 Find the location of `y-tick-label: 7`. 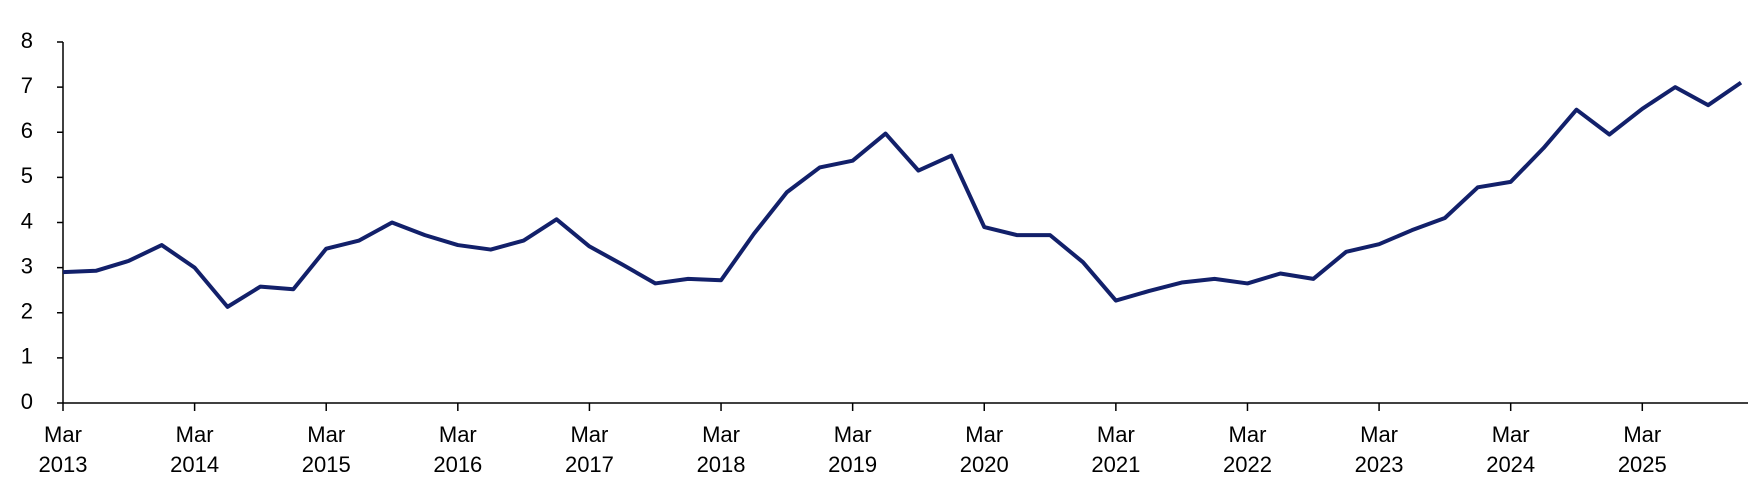

y-tick-label: 7 is located at coordinates (27, 85).